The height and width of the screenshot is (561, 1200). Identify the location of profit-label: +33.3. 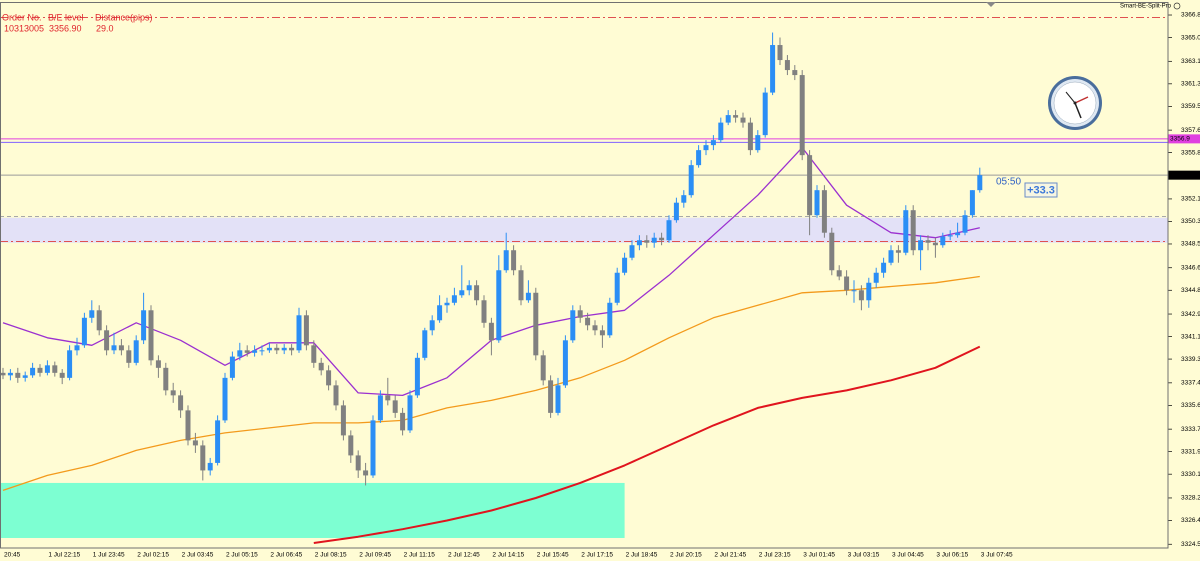
(1041, 190).